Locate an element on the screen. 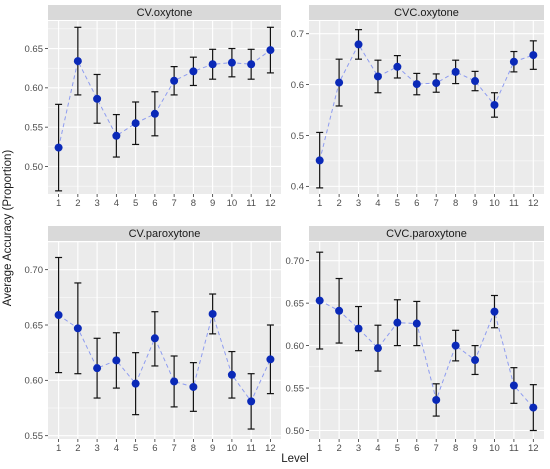 The width and height of the screenshot is (550, 469). y-tick-label: 0.70 is located at coordinates (34, 270).